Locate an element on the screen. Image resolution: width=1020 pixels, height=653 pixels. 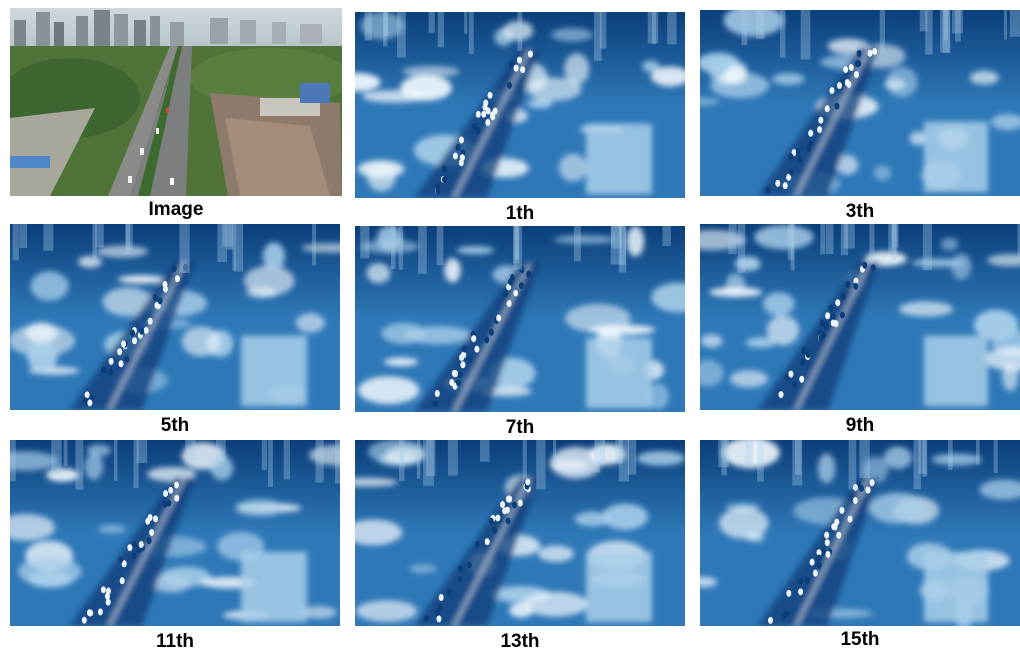
panel-caption: 9th is located at coordinates (860, 425).